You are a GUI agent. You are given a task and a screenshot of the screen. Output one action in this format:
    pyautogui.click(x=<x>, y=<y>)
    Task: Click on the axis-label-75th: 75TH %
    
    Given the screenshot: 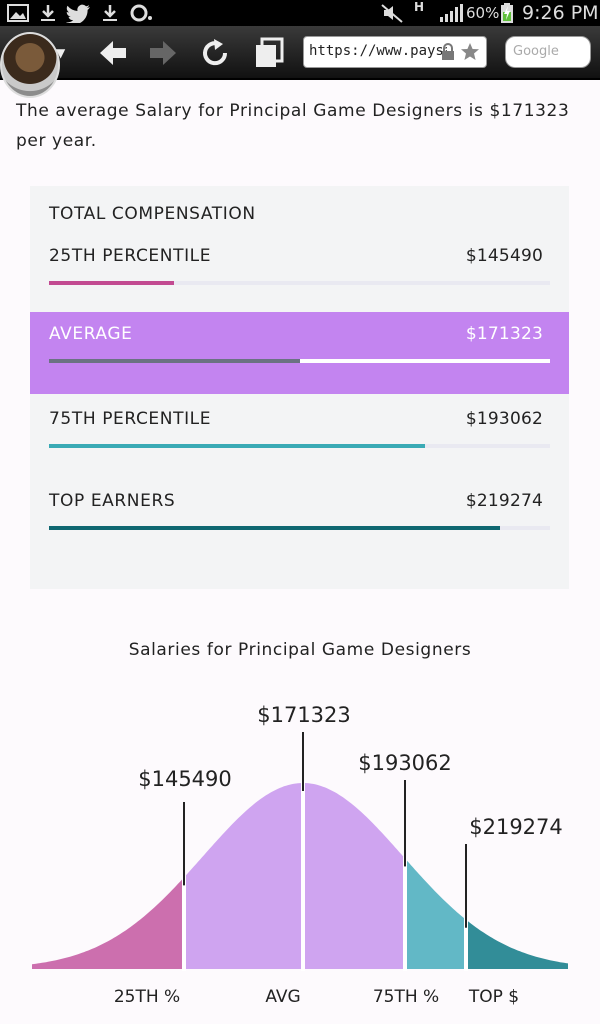 What is the action you would take?
    pyautogui.click(x=406, y=997)
    